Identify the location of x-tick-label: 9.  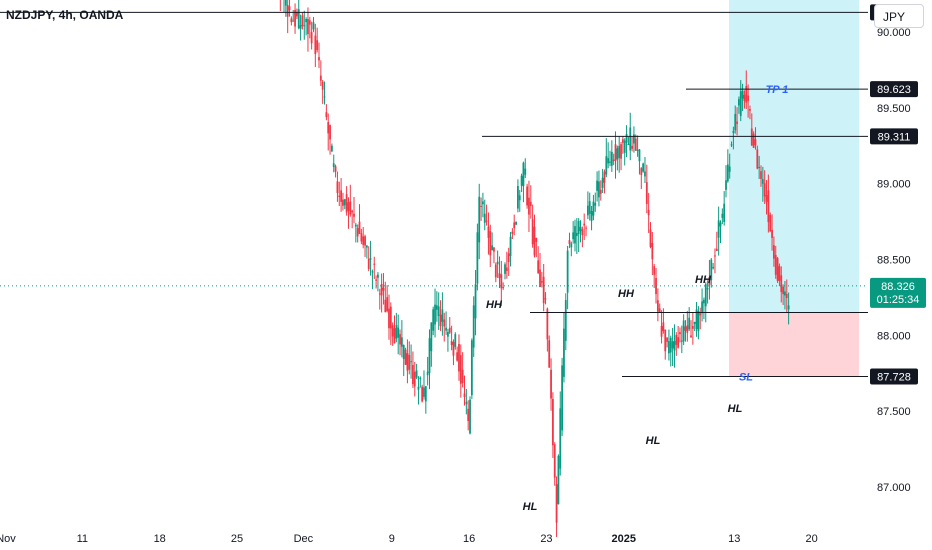
(392, 539).